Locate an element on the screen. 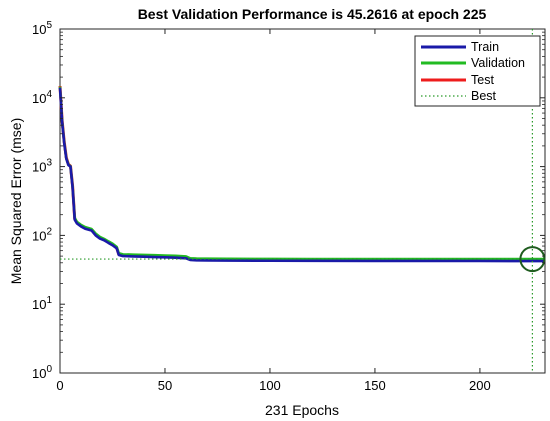 The image size is (550, 421). legend-label-best: Best is located at coordinates (484, 96).